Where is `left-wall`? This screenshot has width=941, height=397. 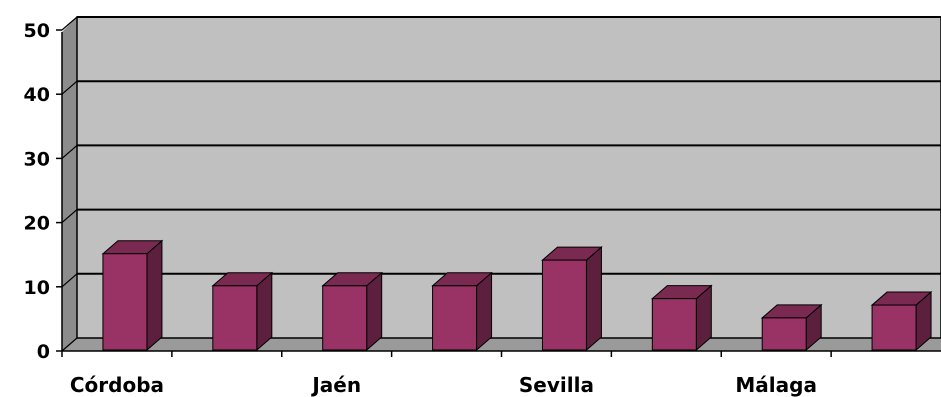 left-wall is located at coordinates (69, 184).